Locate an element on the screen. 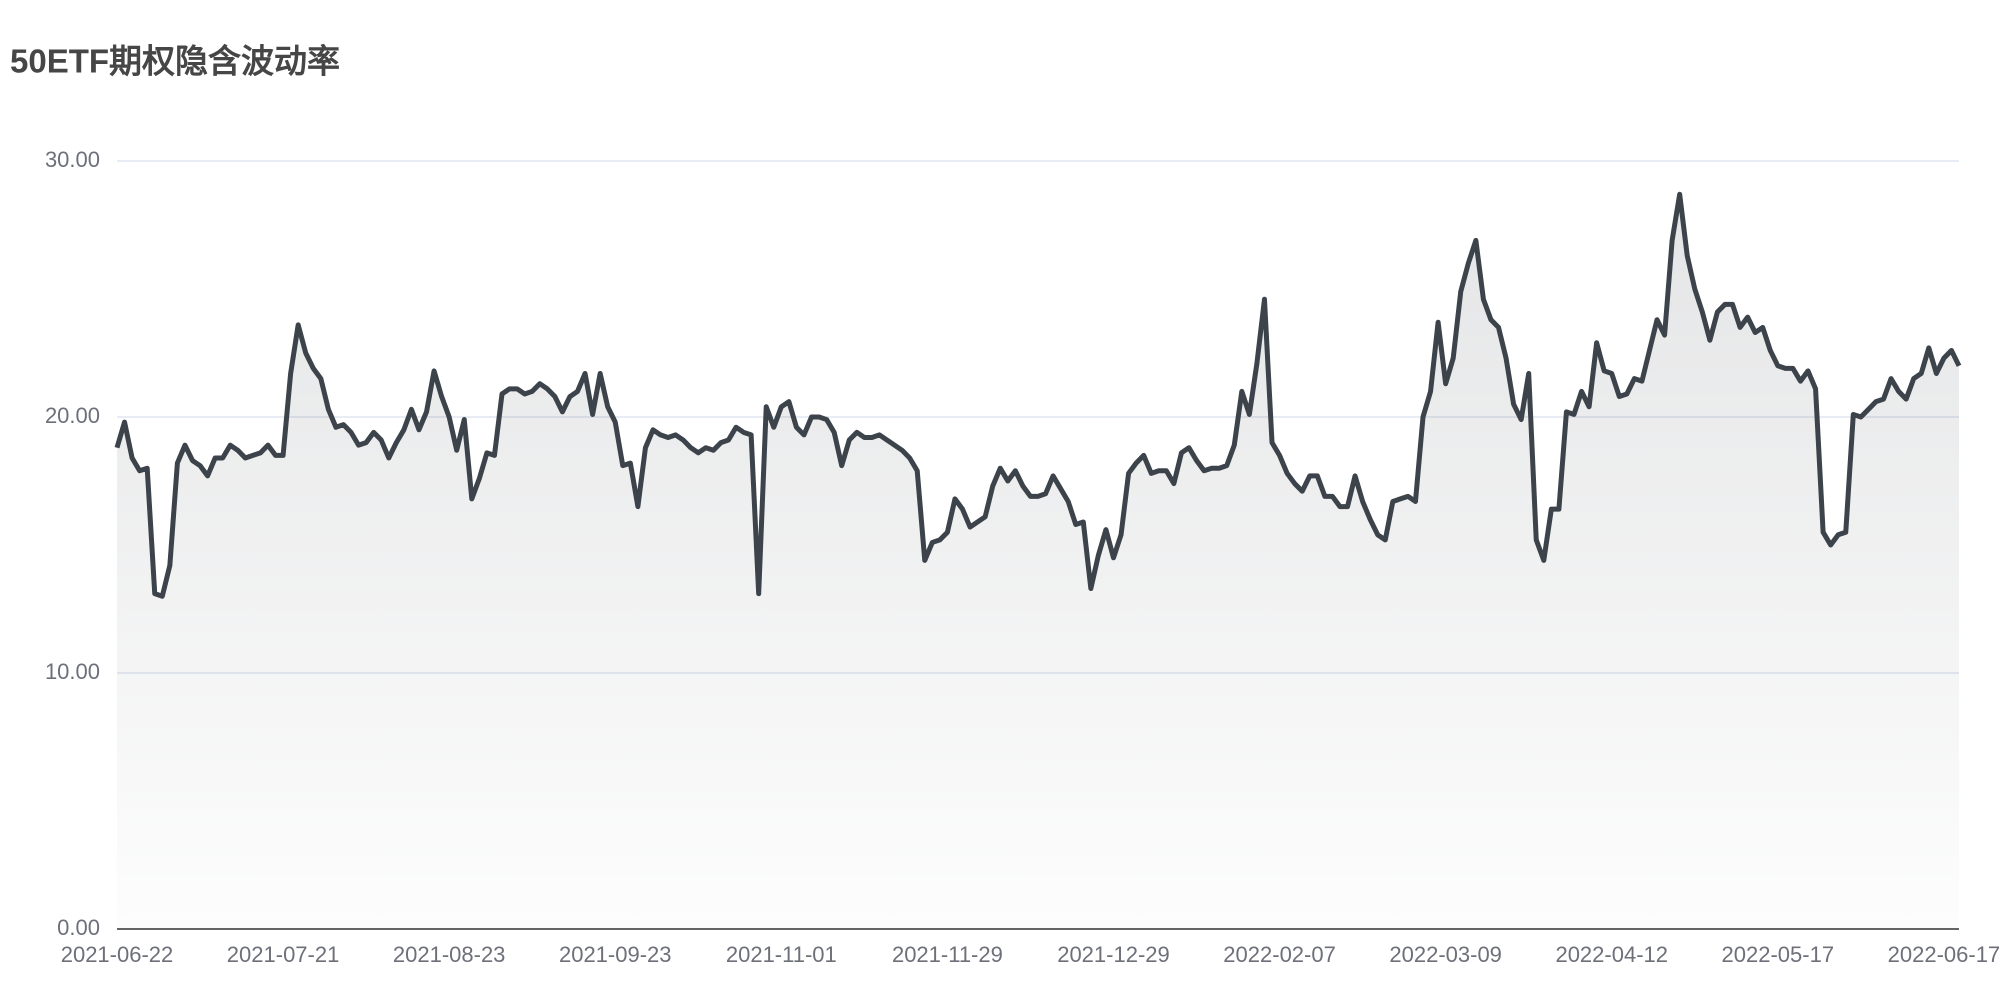 The height and width of the screenshot is (1000, 2000). y-tick-label: 10.00 is located at coordinates (72, 671).